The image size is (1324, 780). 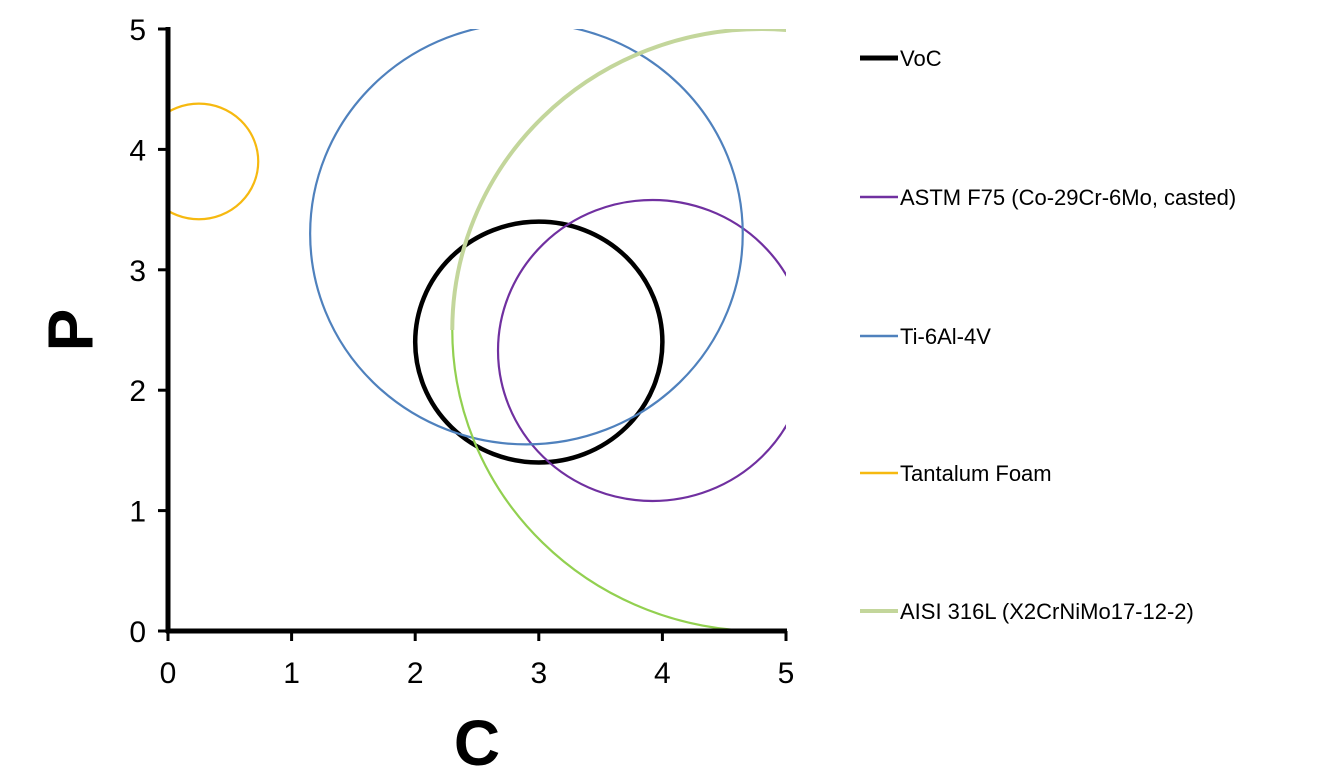 I want to click on x-tick-label: 3, so click(x=538, y=673).